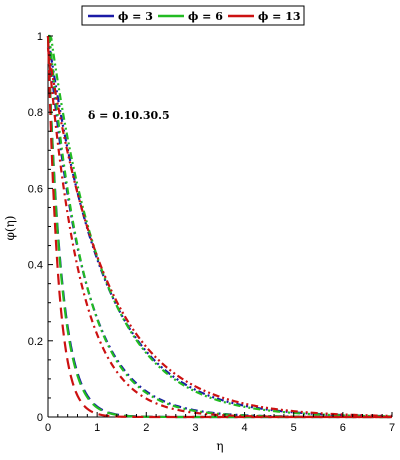 The height and width of the screenshot is (460, 400). Describe the element at coordinates (10, 228) in the screenshot. I see `y-axis-label: φ(η)` at that location.